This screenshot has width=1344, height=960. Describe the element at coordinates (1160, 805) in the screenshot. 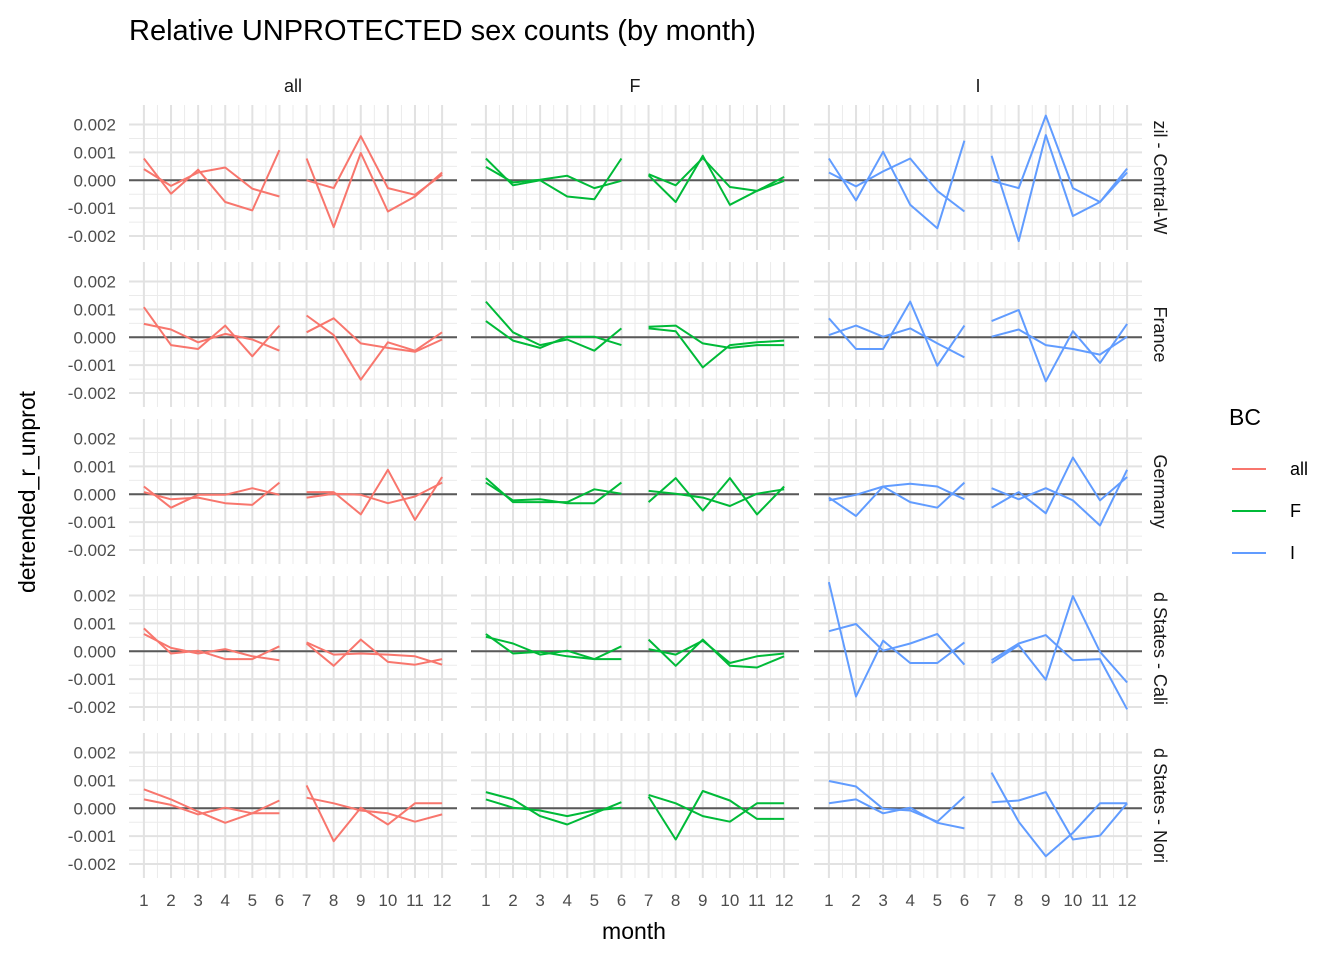

I see `row-strip-label: d States - Nori` at that location.